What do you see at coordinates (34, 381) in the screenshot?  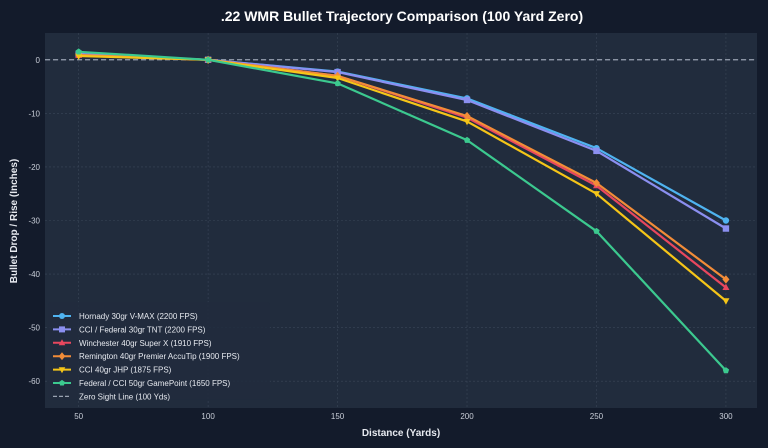 I see `y-tick-label: -60` at bounding box center [34, 381].